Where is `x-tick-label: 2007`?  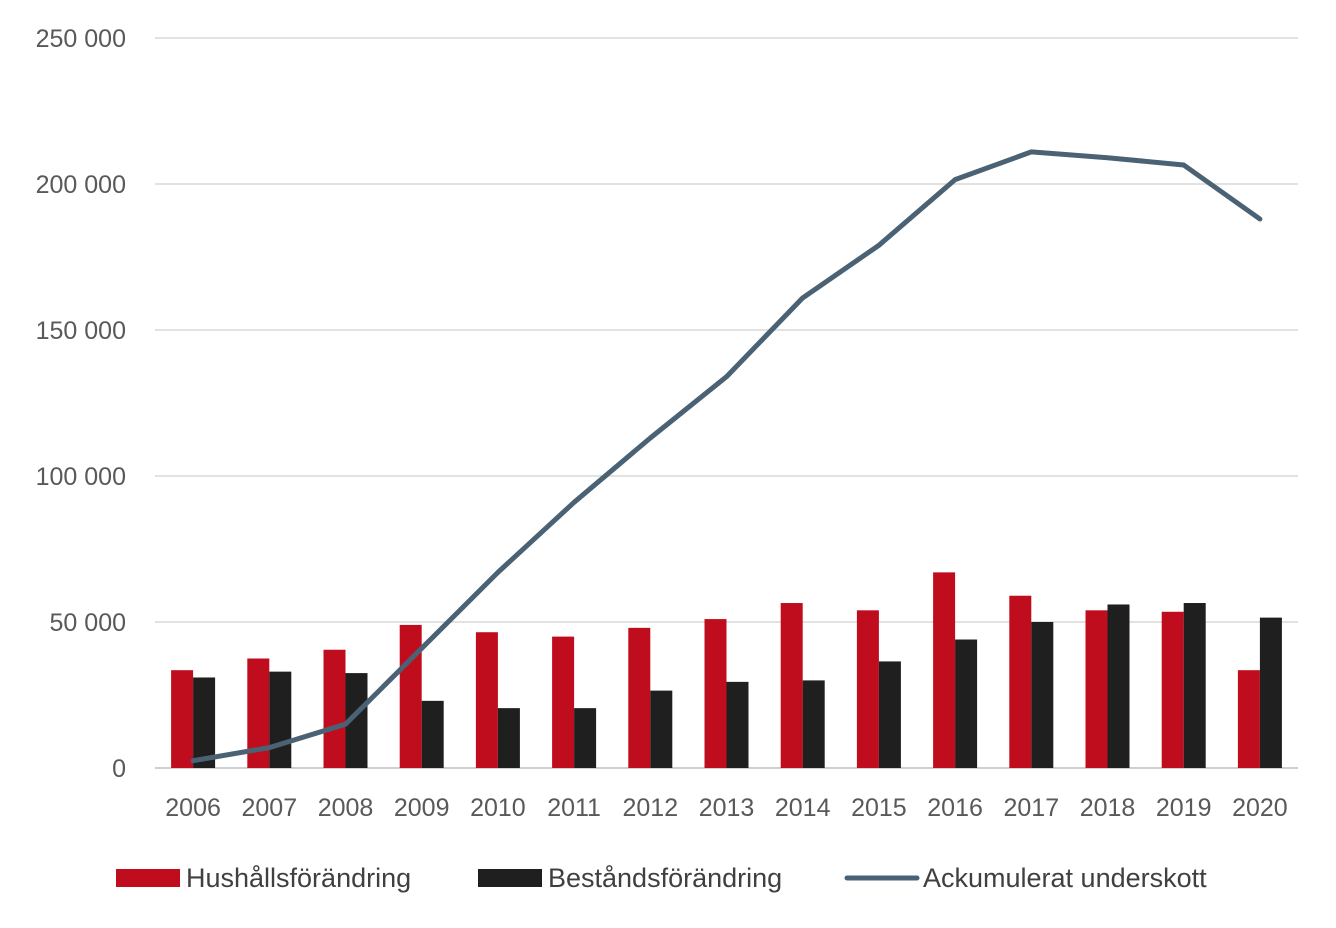
x-tick-label: 2007 is located at coordinates (269, 808).